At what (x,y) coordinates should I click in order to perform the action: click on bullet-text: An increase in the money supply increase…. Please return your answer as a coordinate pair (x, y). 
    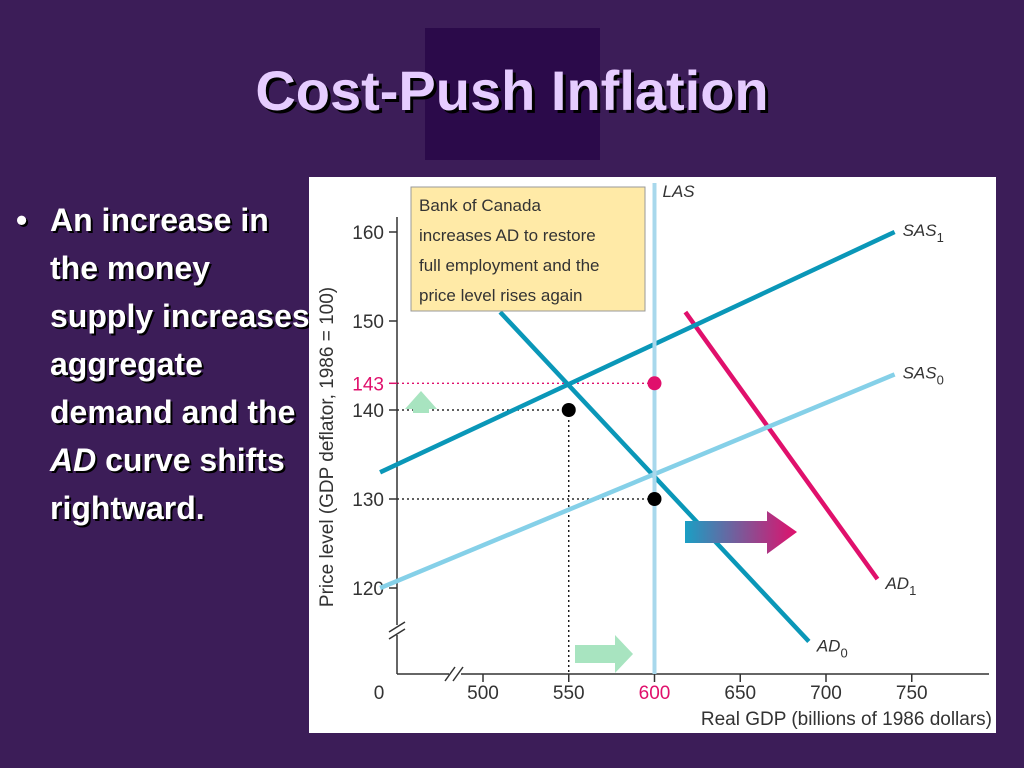
    Looking at the image, I should click on (180, 364).